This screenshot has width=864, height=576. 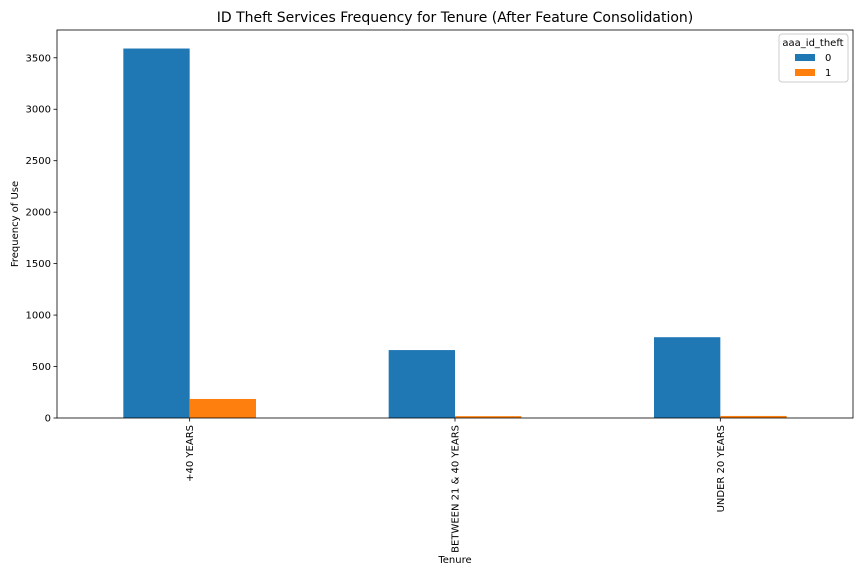 I want to click on x-axis-label: Tenure, so click(x=454, y=560).